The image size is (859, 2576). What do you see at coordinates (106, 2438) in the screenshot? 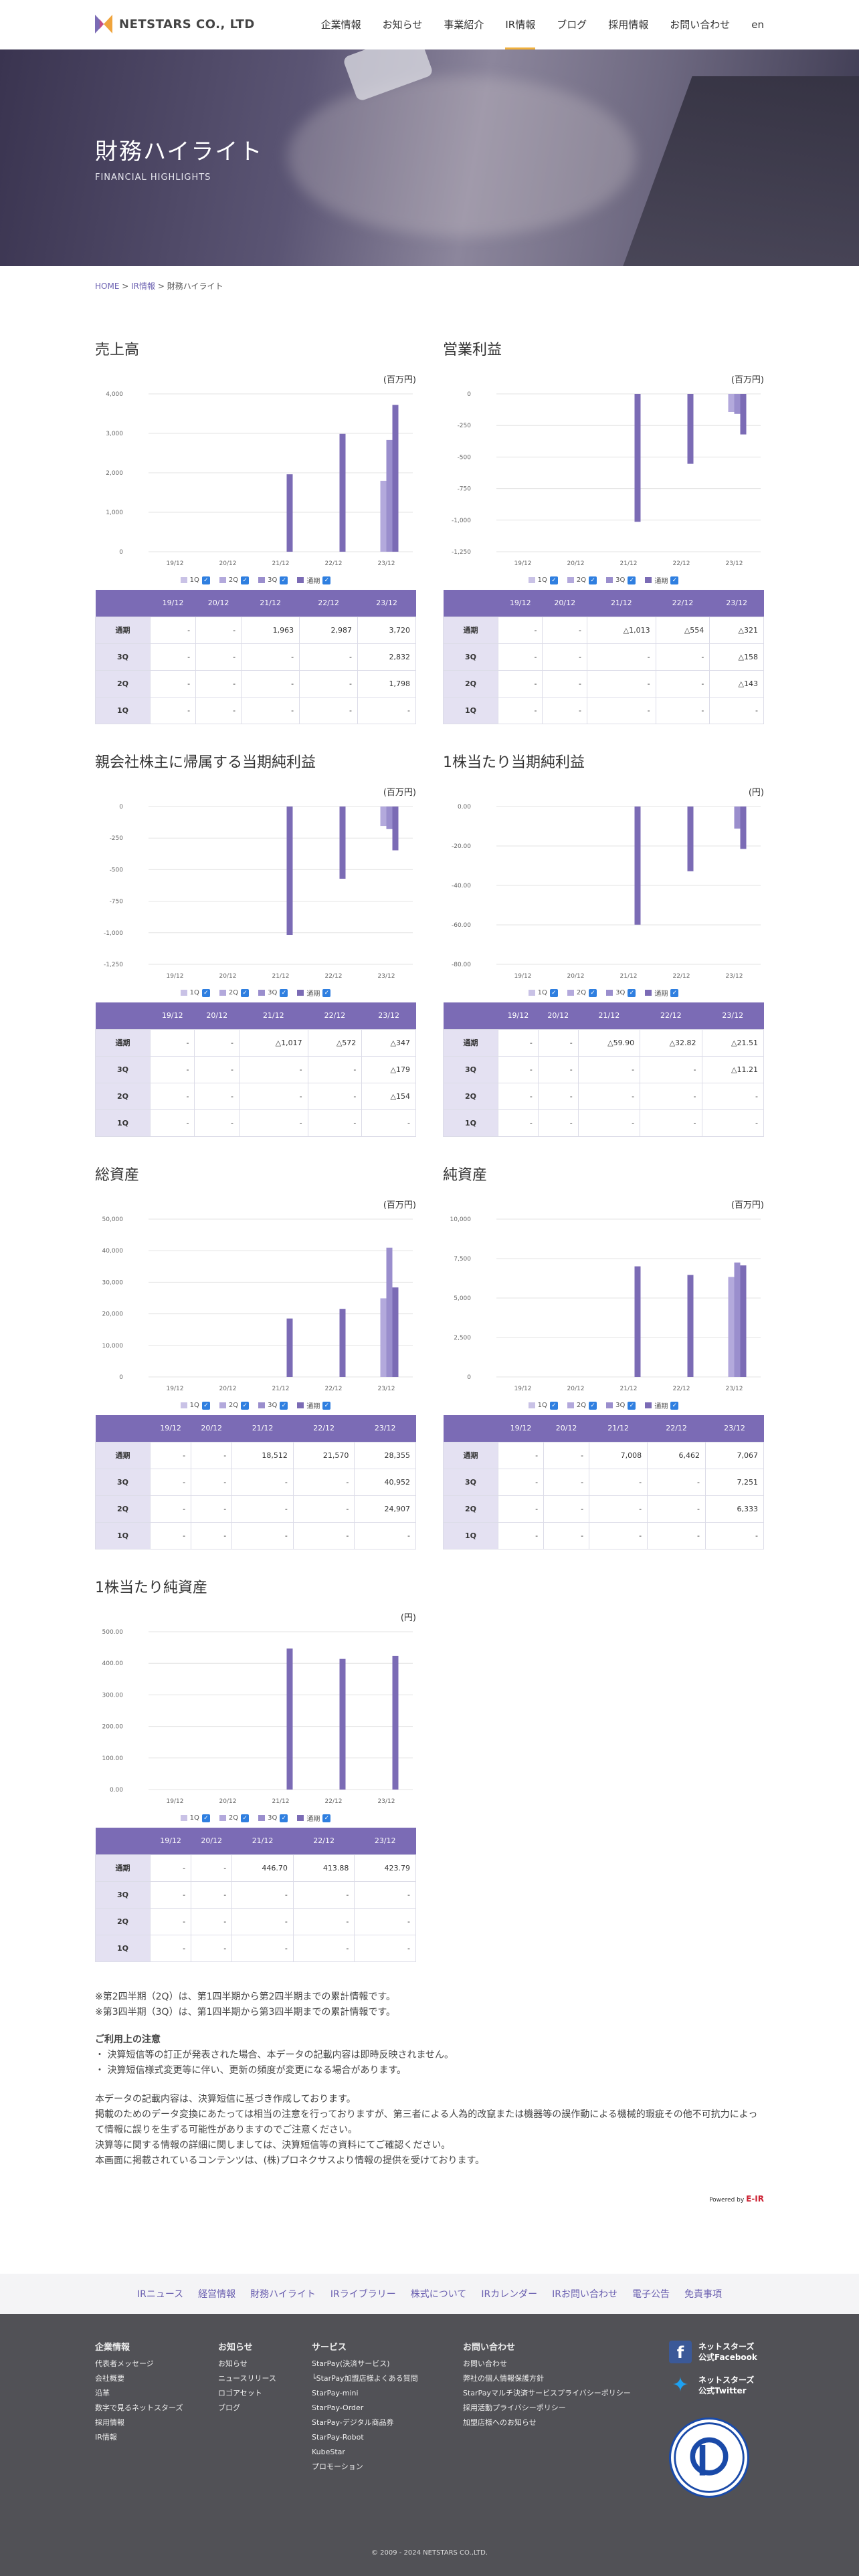
I see `footer-link: IR情報` at bounding box center [106, 2438].